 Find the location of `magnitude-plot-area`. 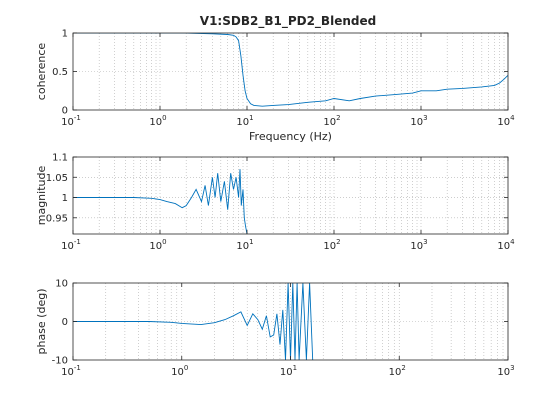

magnitude-plot-area is located at coordinates (290, 195).